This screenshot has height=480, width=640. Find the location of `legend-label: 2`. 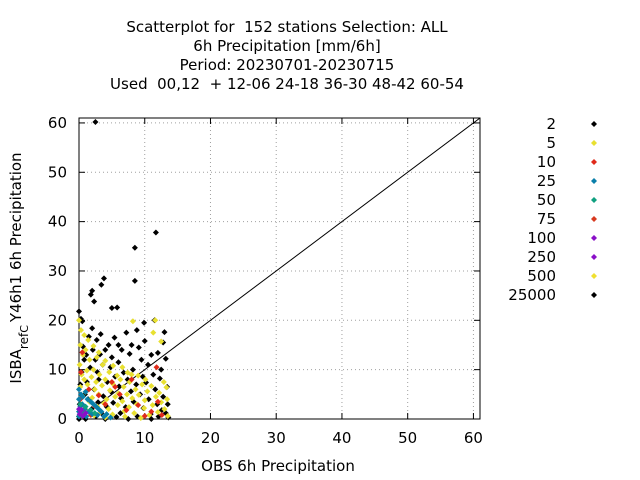

legend-label: 2 is located at coordinates (551, 124).